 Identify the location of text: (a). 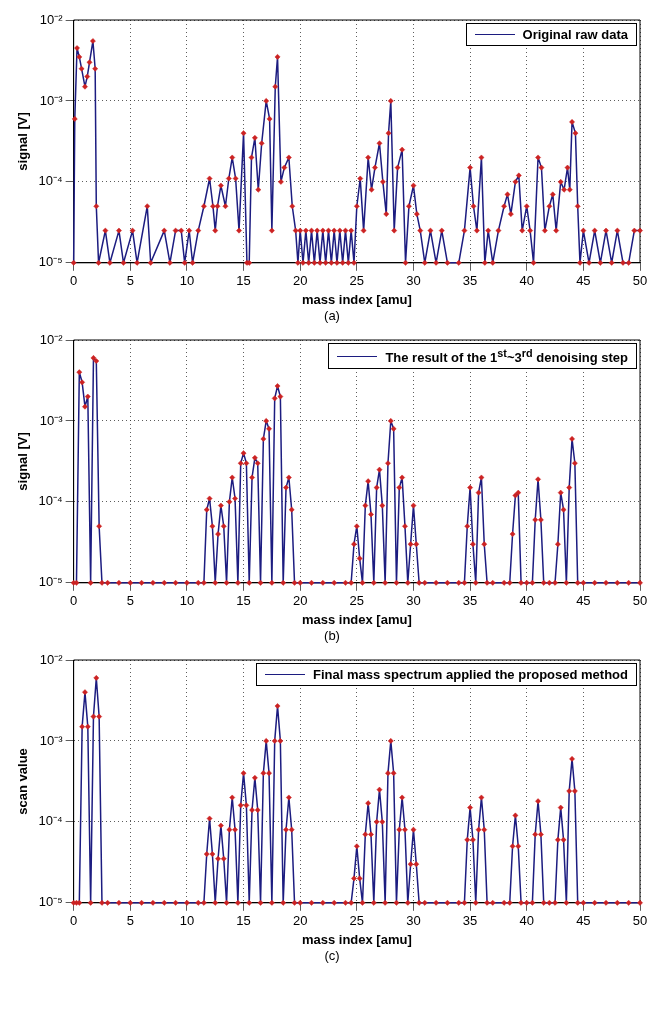
(332, 316).